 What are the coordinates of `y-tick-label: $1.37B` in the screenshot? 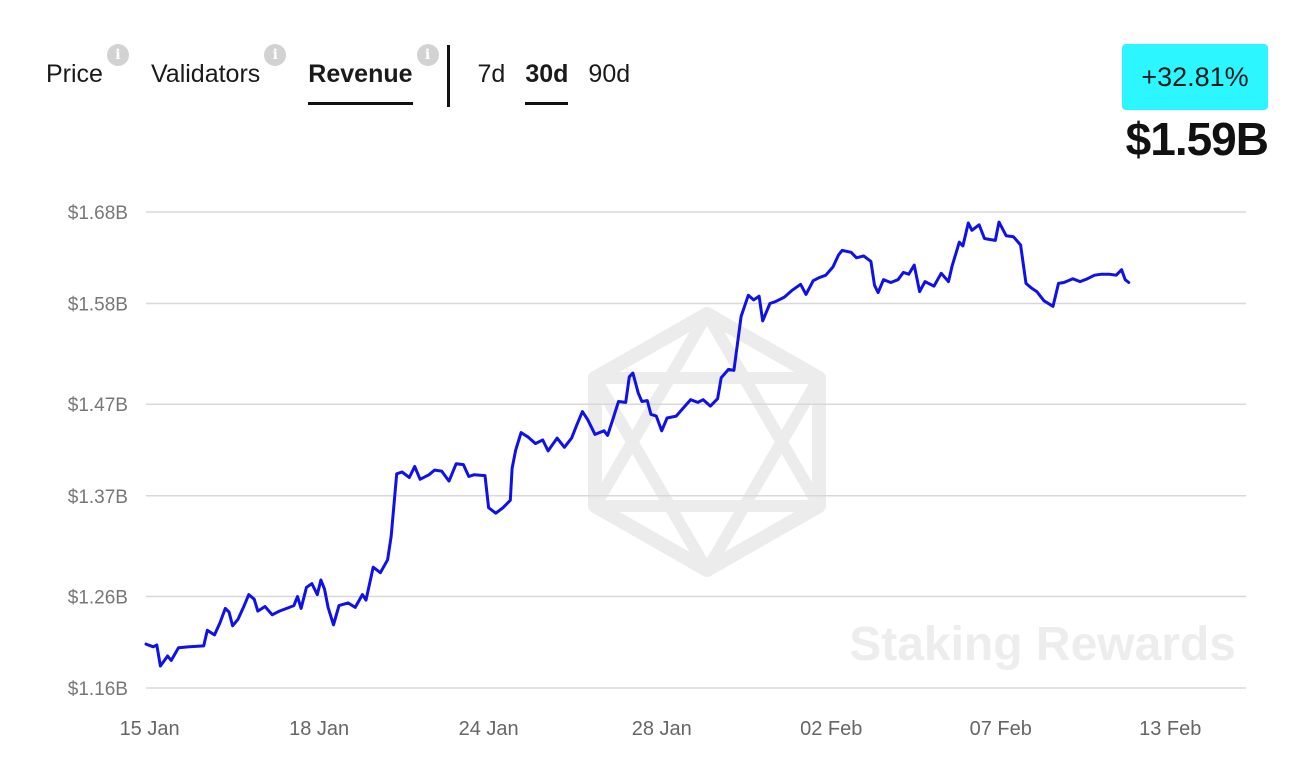 It's located at (98, 497).